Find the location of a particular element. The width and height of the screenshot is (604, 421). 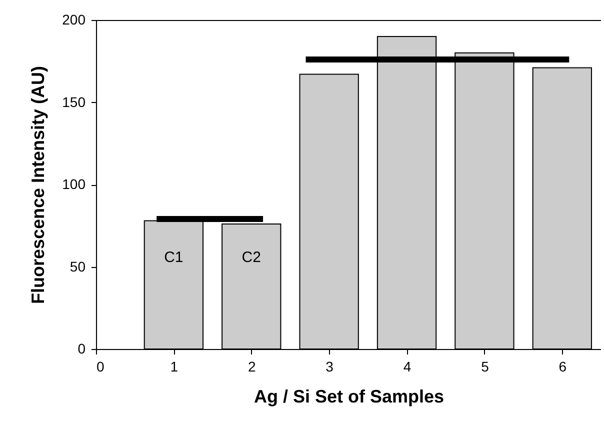

x-tick-label: 0 is located at coordinates (100, 366).